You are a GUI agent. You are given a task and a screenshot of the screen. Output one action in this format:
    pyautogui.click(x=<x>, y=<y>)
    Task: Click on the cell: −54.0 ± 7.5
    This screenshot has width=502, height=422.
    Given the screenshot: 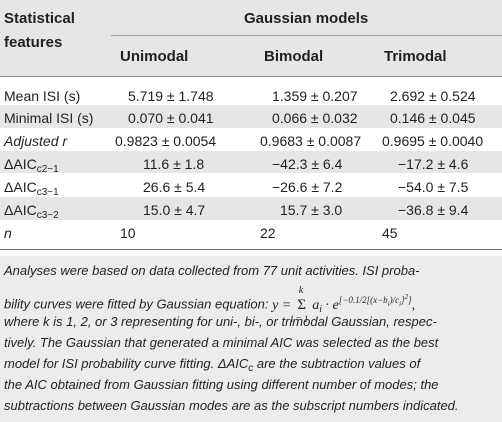 What is the action you would take?
    pyautogui.click(x=433, y=187)
    